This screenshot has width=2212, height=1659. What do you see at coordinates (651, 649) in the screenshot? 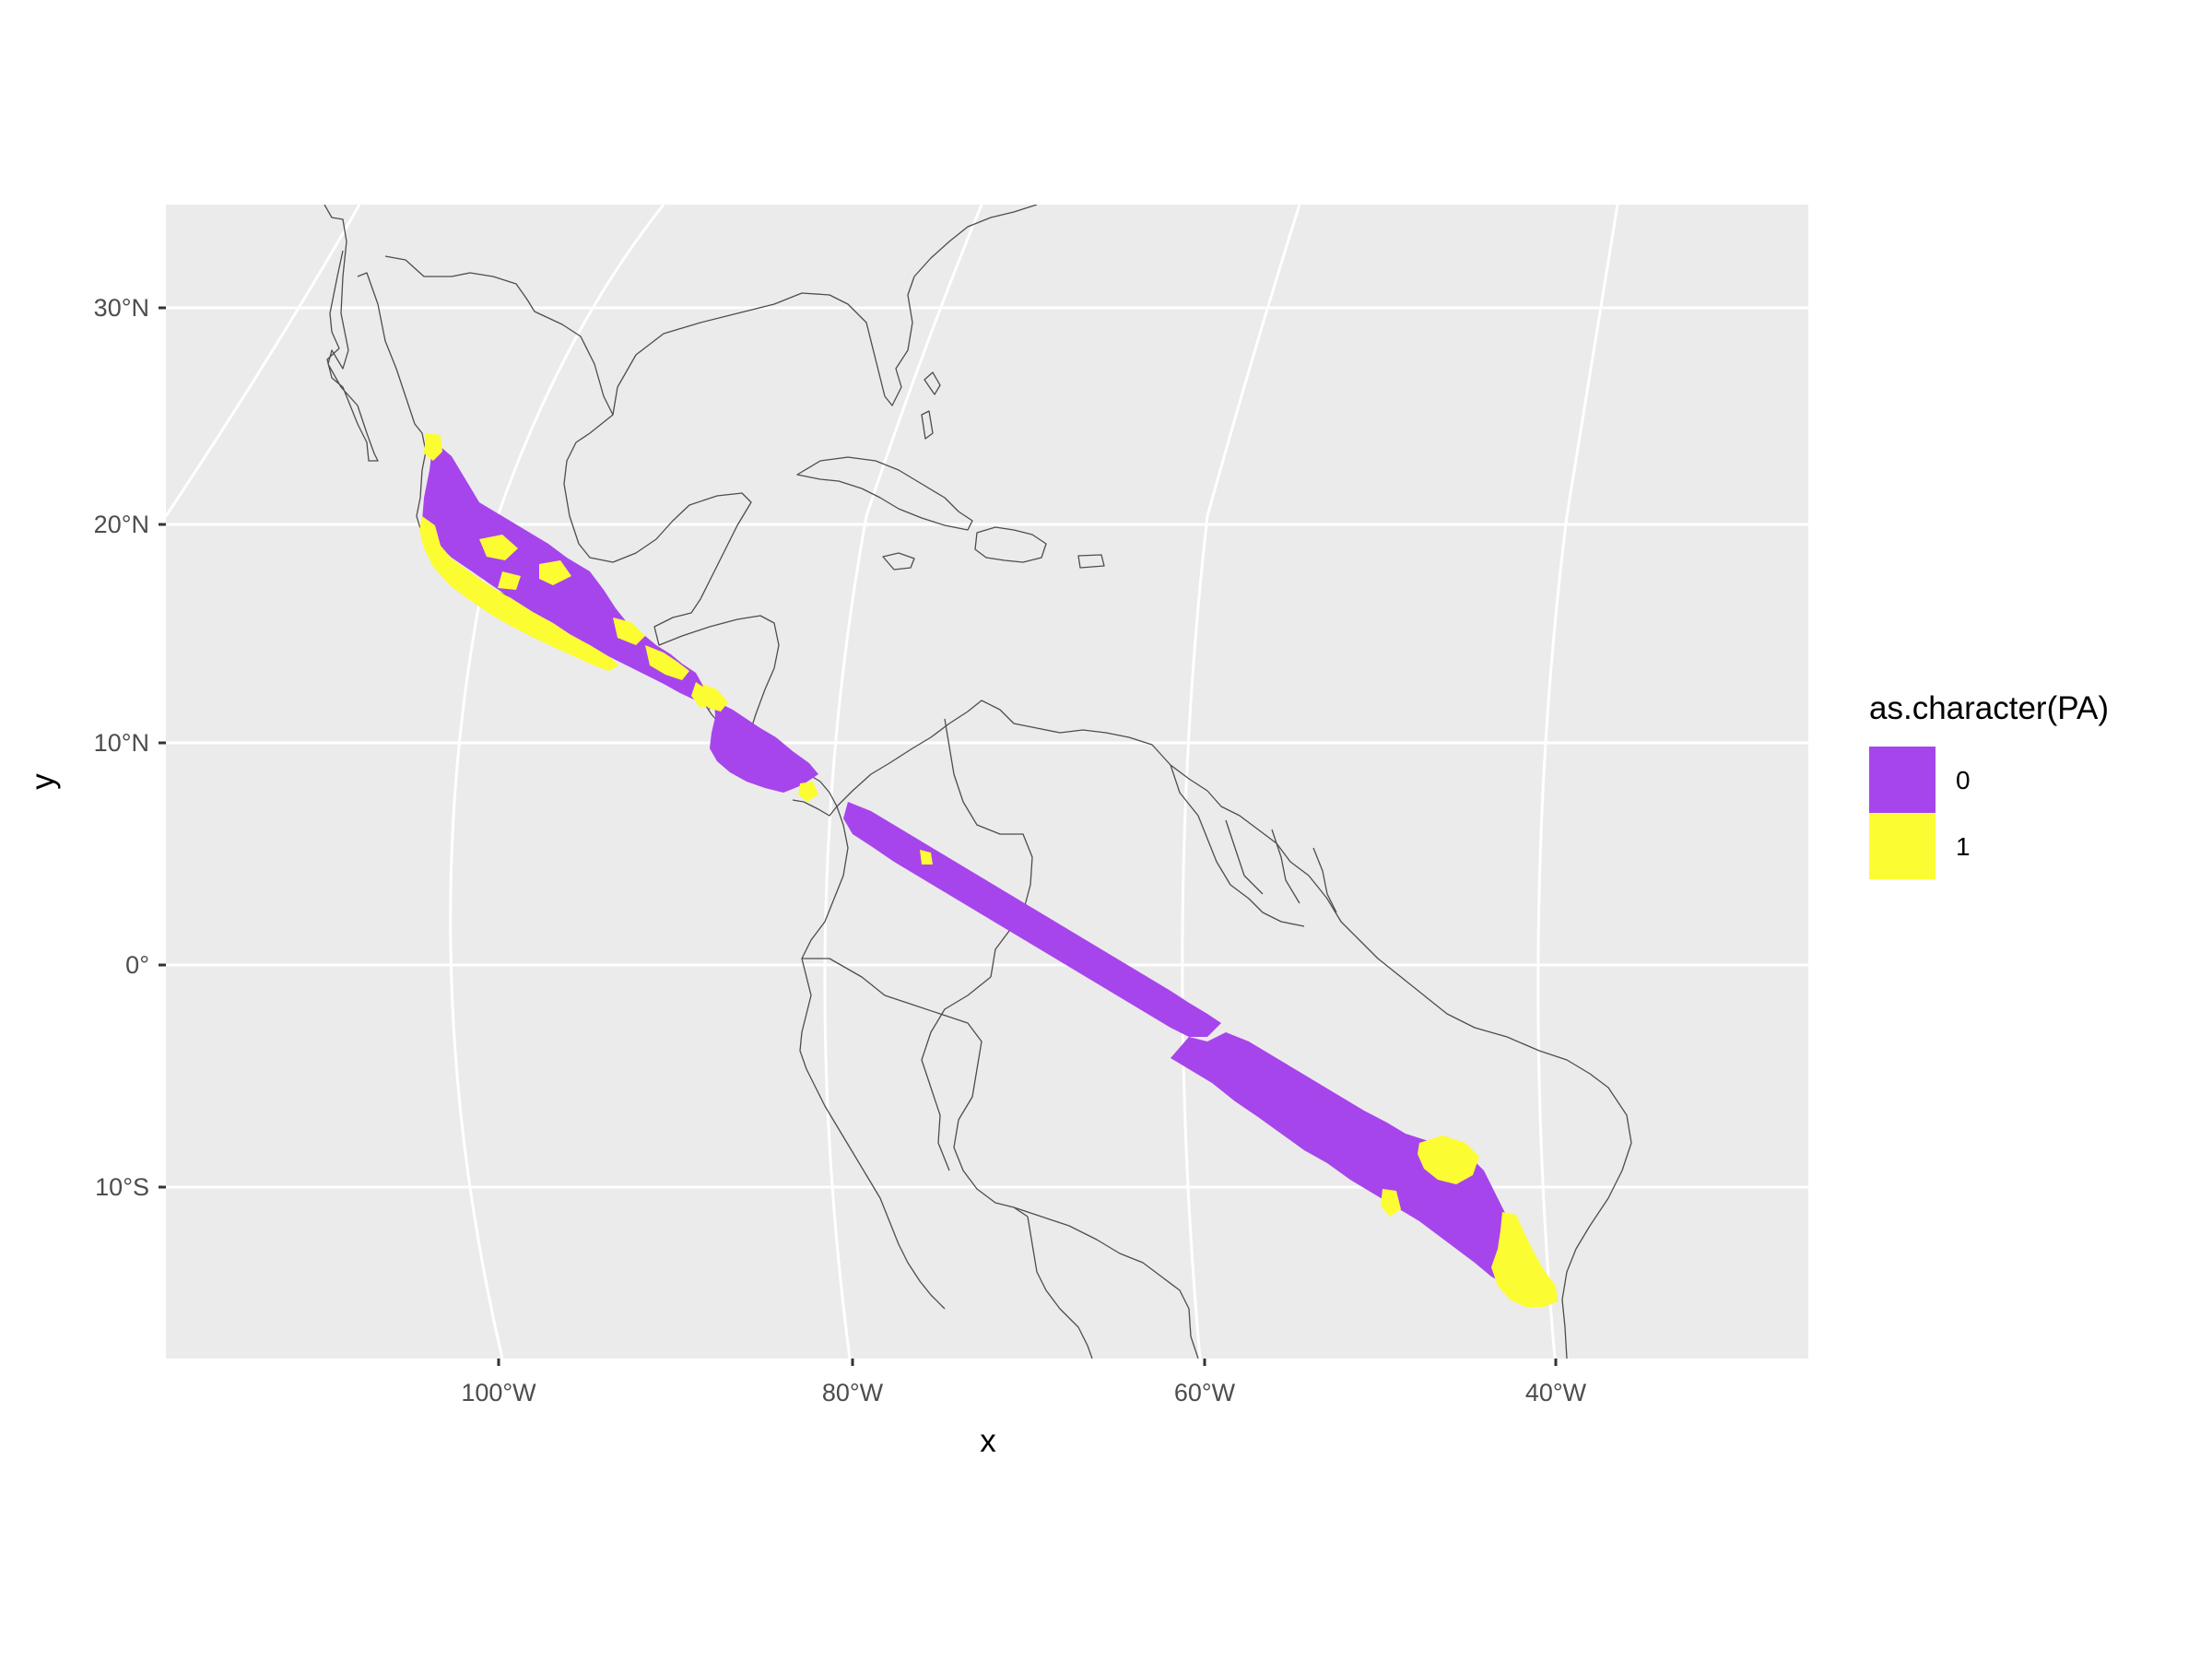
I see `presence-patch-guatemala` at bounding box center [651, 649].